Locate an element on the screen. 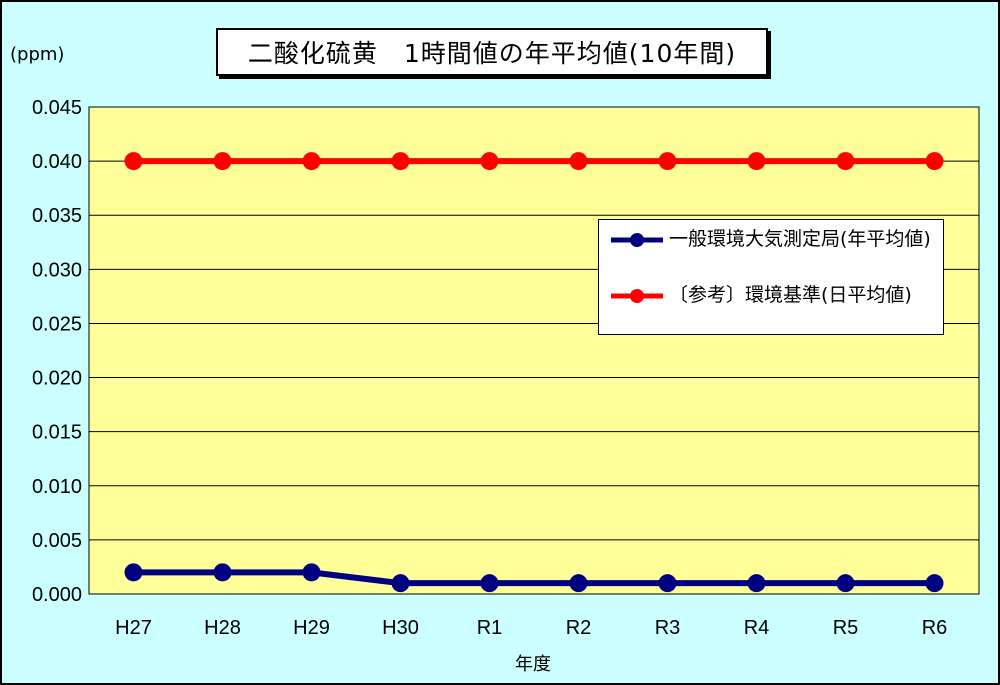 The height and width of the screenshot is (685, 1000). y-tick-label: 0.035 is located at coordinates (57, 216).